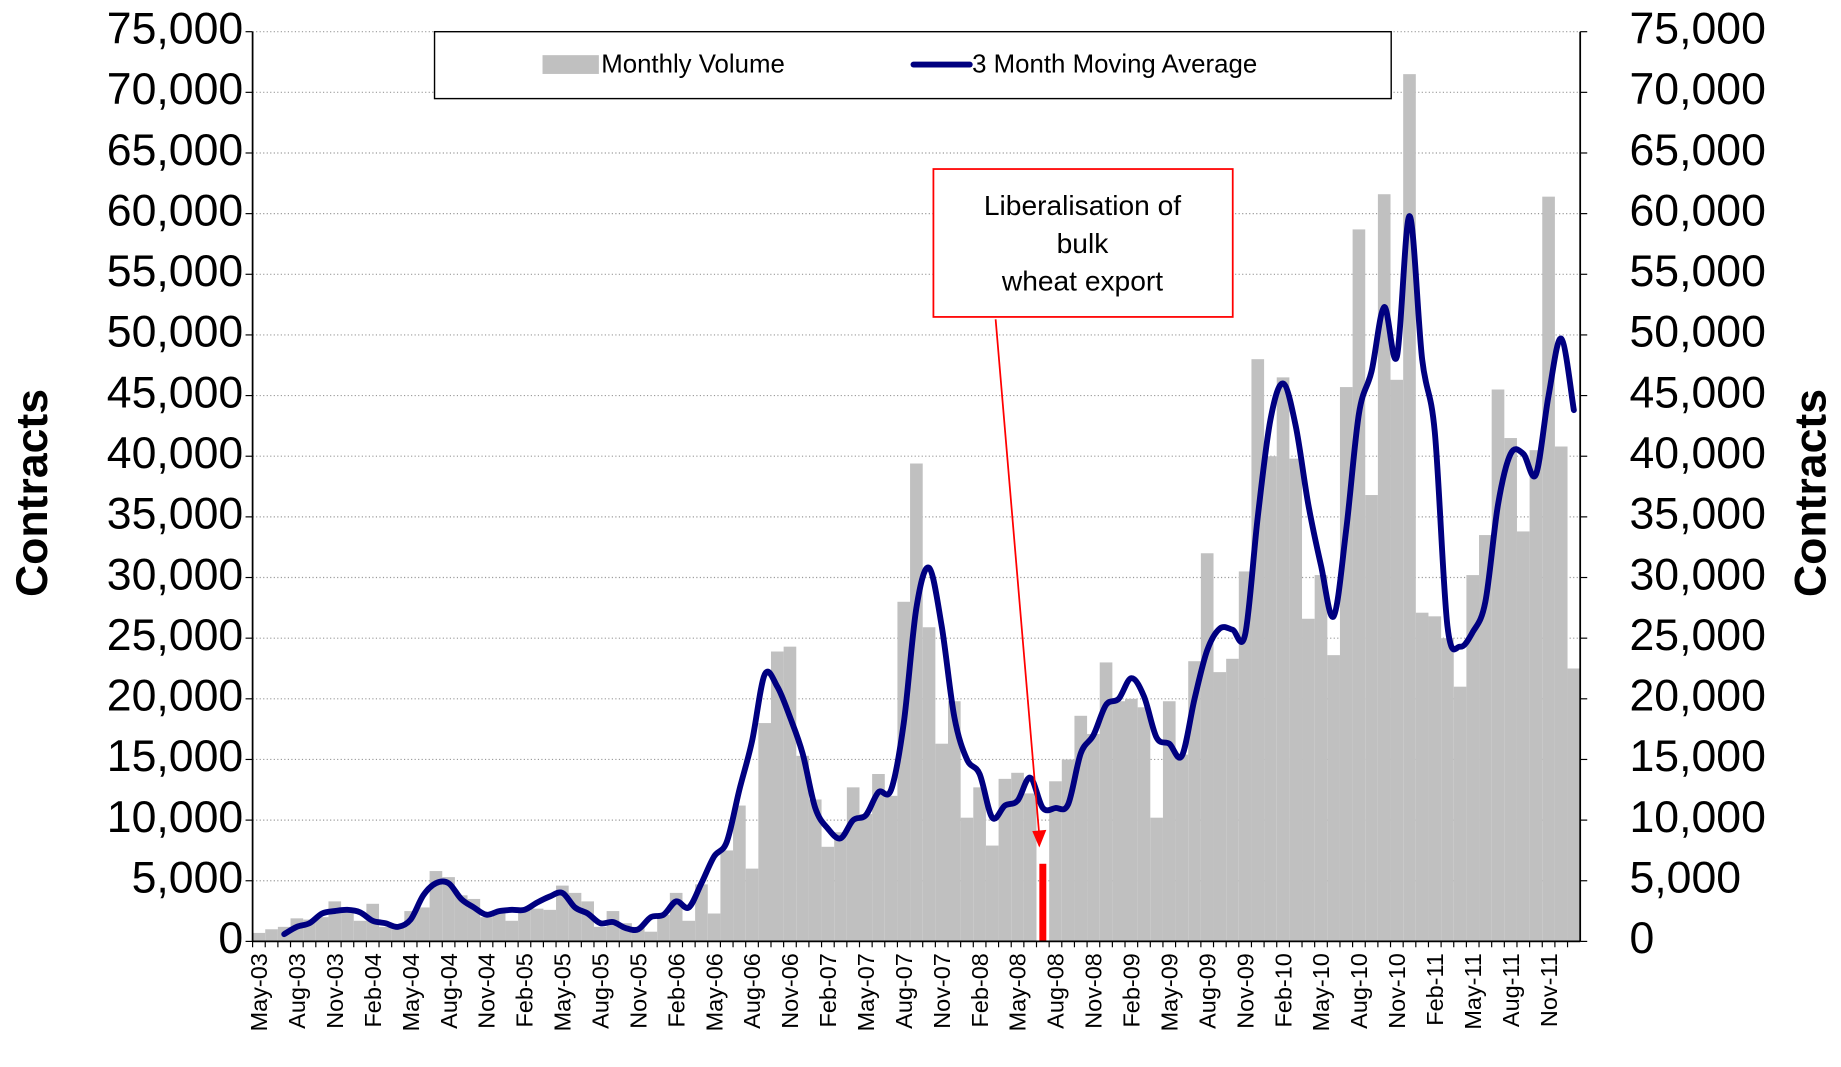 The image size is (1841, 1067). I want to click on y2-tick-label: 65,000, so click(1697, 150).